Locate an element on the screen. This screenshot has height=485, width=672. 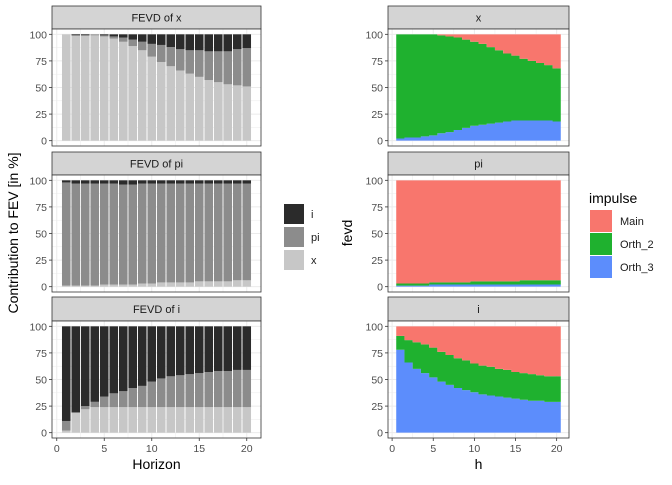
x-tick-label: 15 is located at coordinates (516, 449).